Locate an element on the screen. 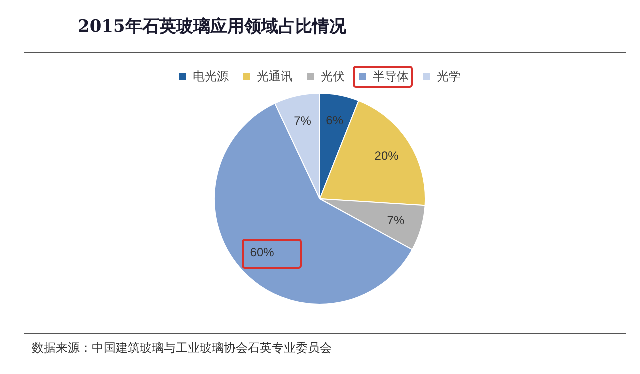  chart-title: 2015年石英玻璃应用领域占比情况 is located at coordinates (212, 27).